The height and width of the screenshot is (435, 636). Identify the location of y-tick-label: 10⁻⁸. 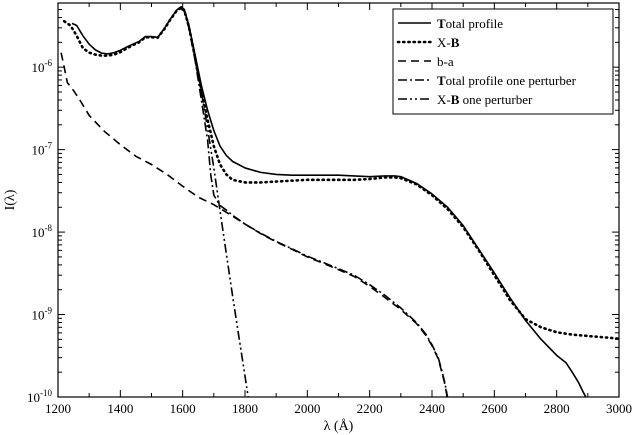
(42, 231).